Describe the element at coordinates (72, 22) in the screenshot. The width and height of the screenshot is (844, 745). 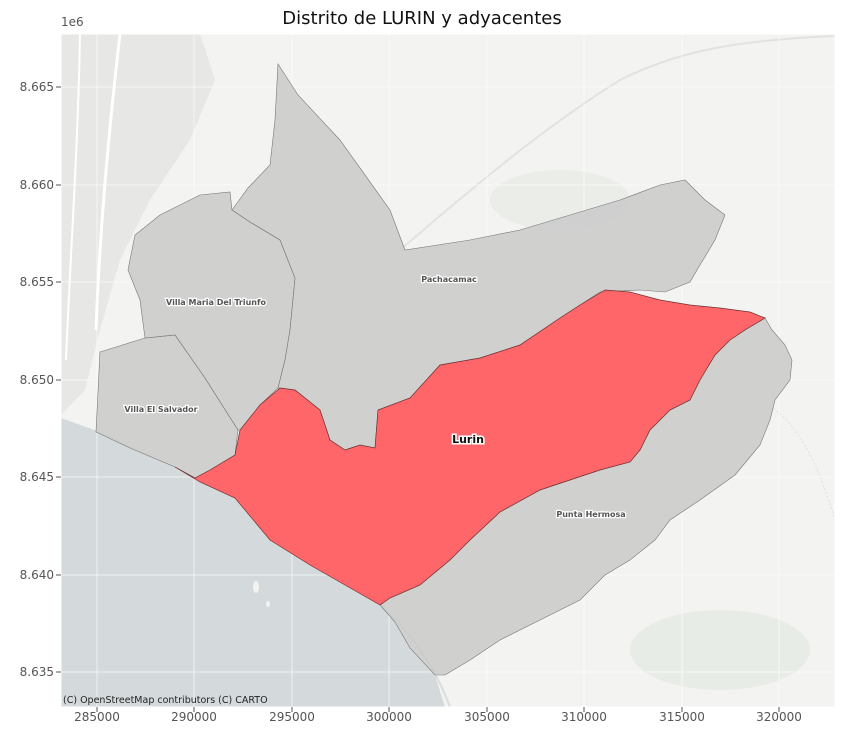
I see `y-axis-multiplier: 1e6` at that location.